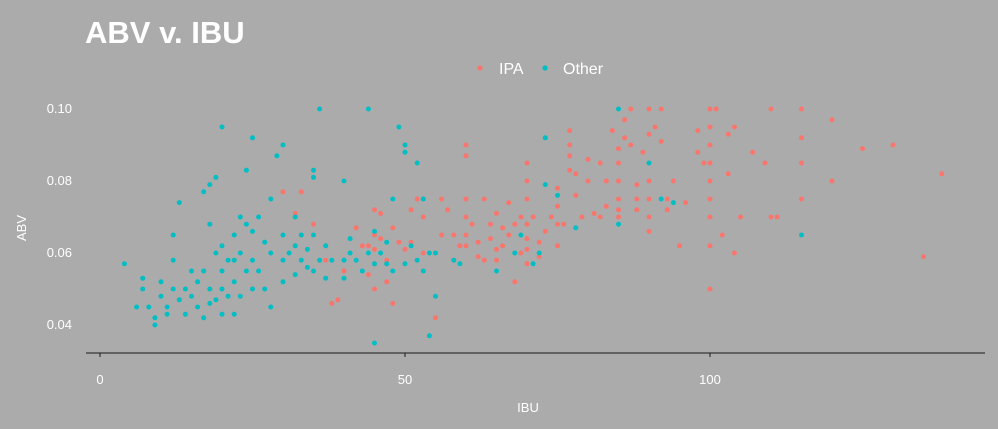  Describe the element at coordinates (540, 69) in the screenshot. I see `legend: IPA Other` at that location.